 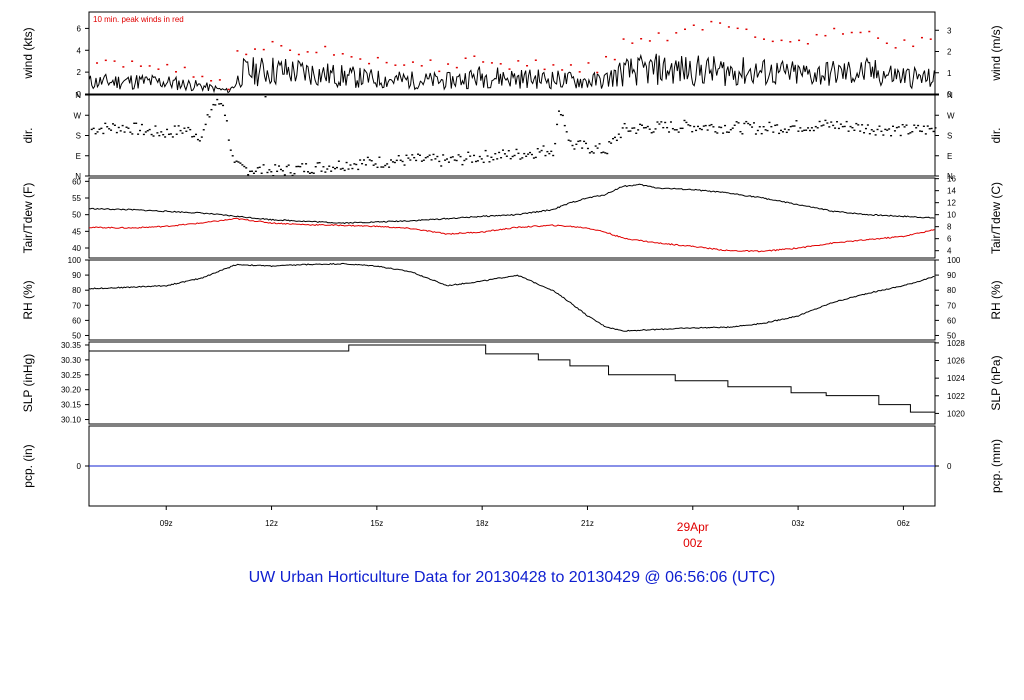 What do you see at coordinates (956, 378) in the screenshot?
I see `y-tick-label-right: 1024` at bounding box center [956, 378].